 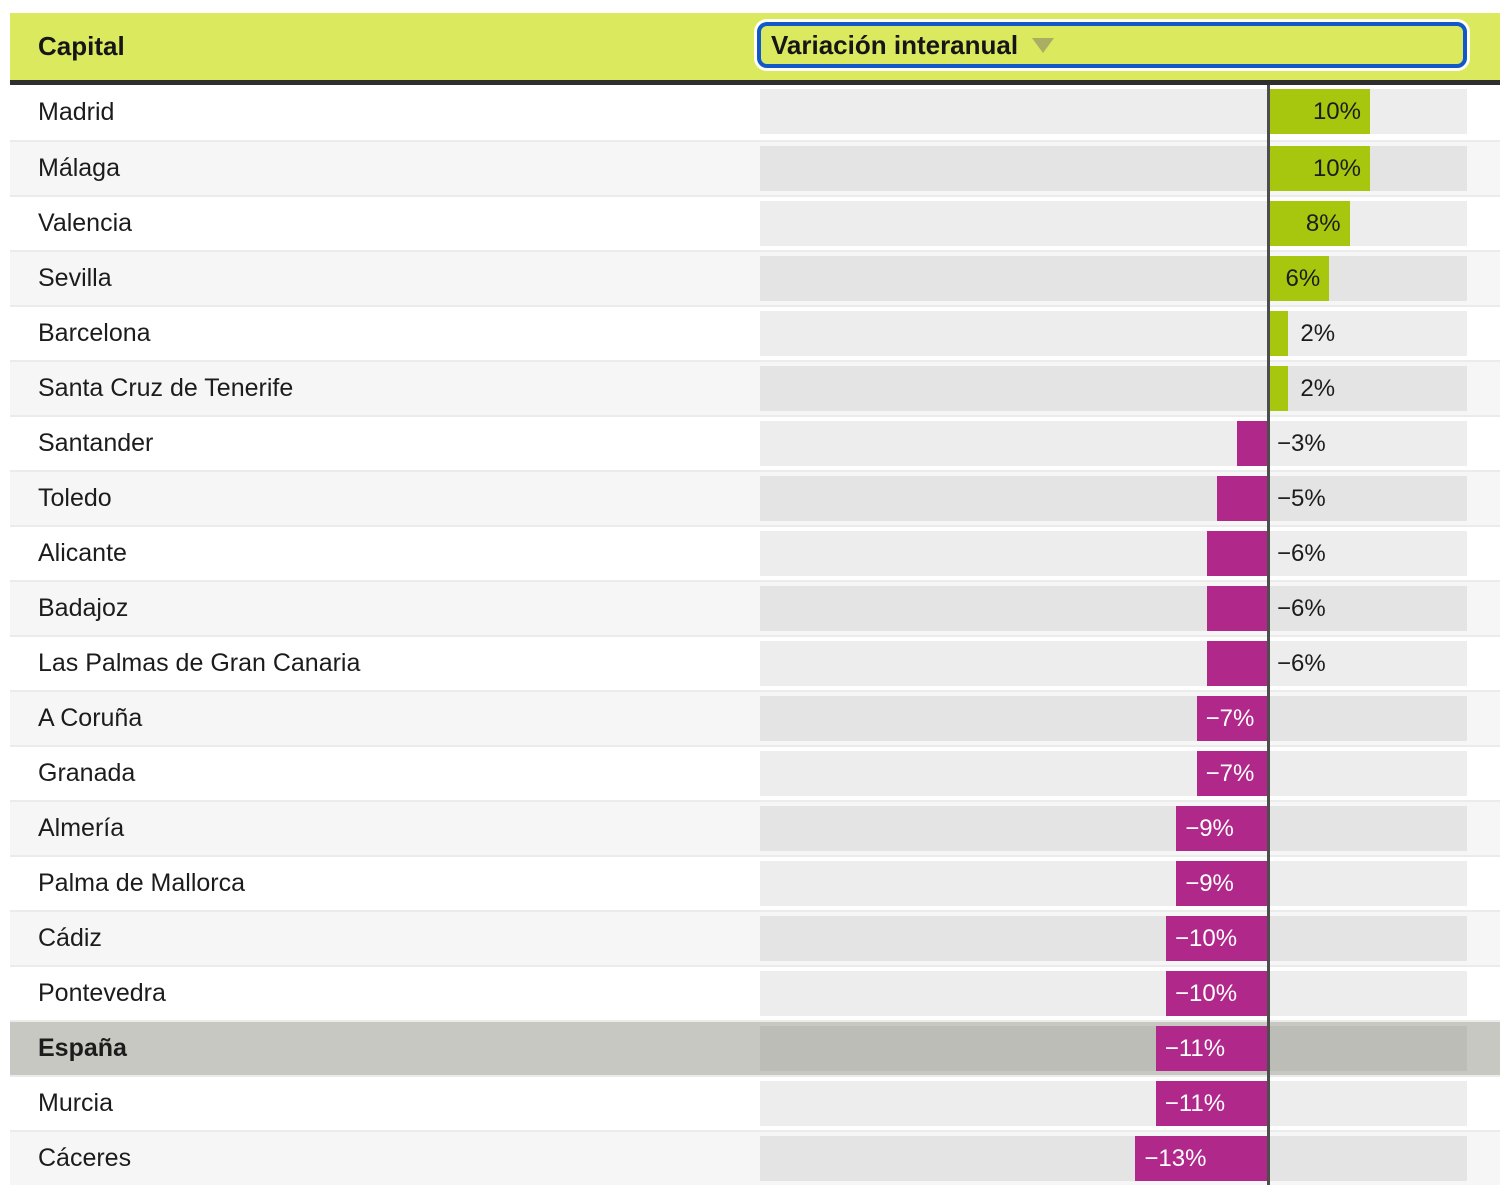 What do you see at coordinates (82, 1048) in the screenshot?
I see `capital-label: España` at bounding box center [82, 1048].